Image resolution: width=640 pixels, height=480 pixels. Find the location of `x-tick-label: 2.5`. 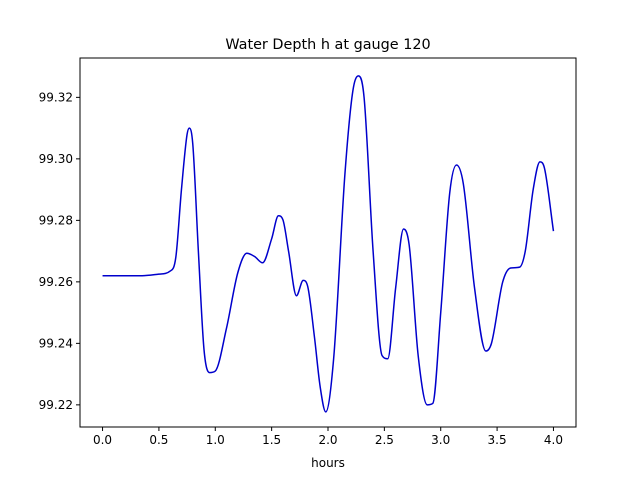

x-tick-label: 2.5 is located at coordinates (384, 440).